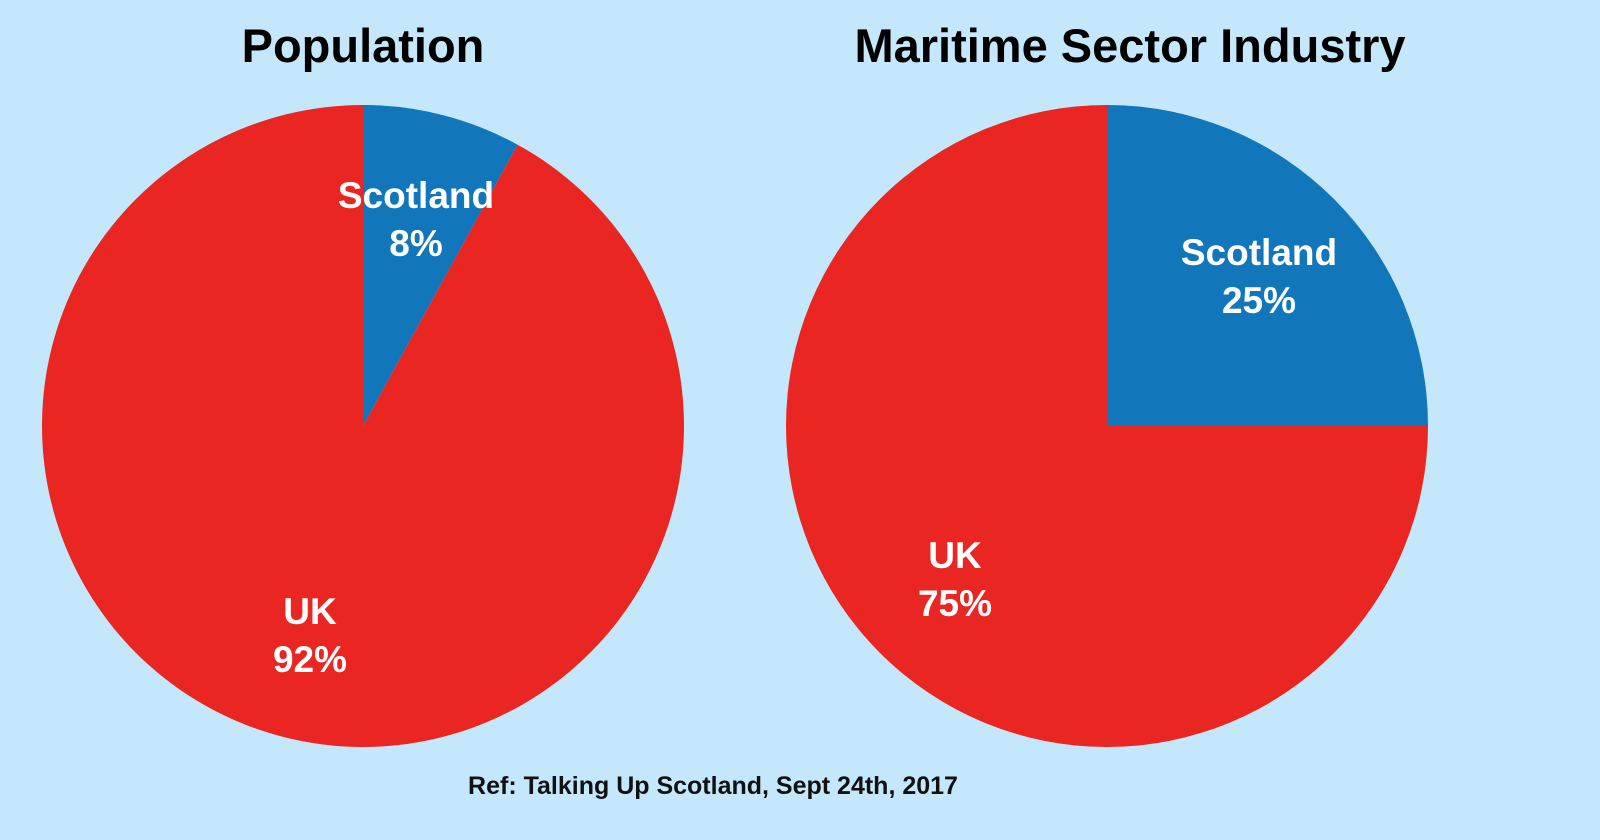 The height and width of the screenshot is (840, 1600). Describe the element at coordinates (1130, 45) in the screenshot. I see `maritime-chart-title: Maritime Sector Industry` at that location.